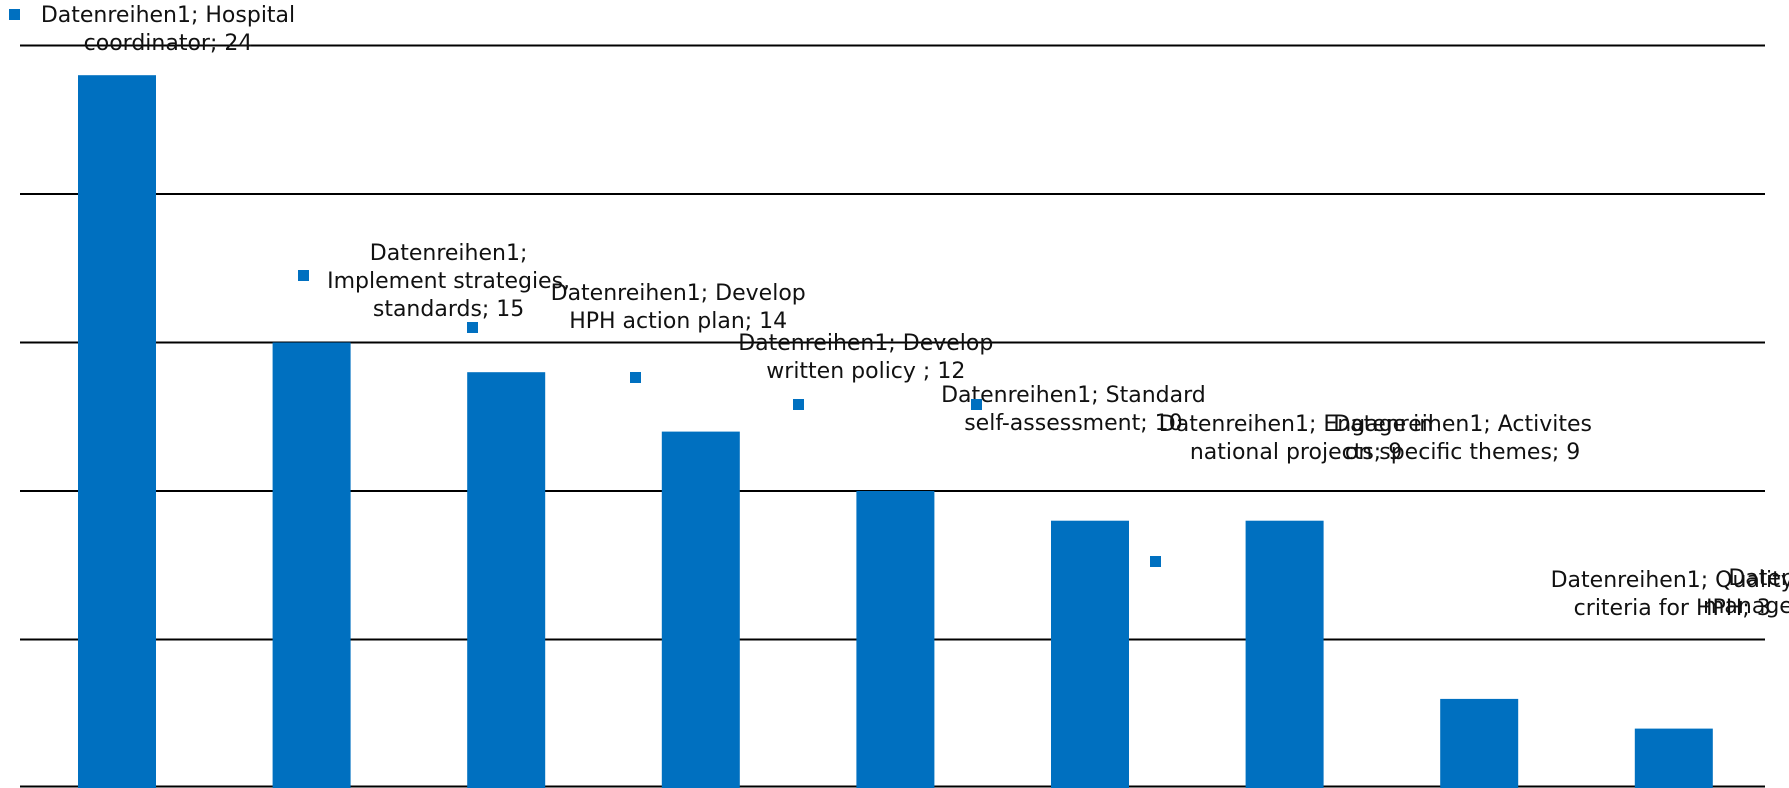  What do you see at coordinates (168, 43) in the screenshot?
I see `data-label-line: coordinator; 24` at bounding box center [168, 43].